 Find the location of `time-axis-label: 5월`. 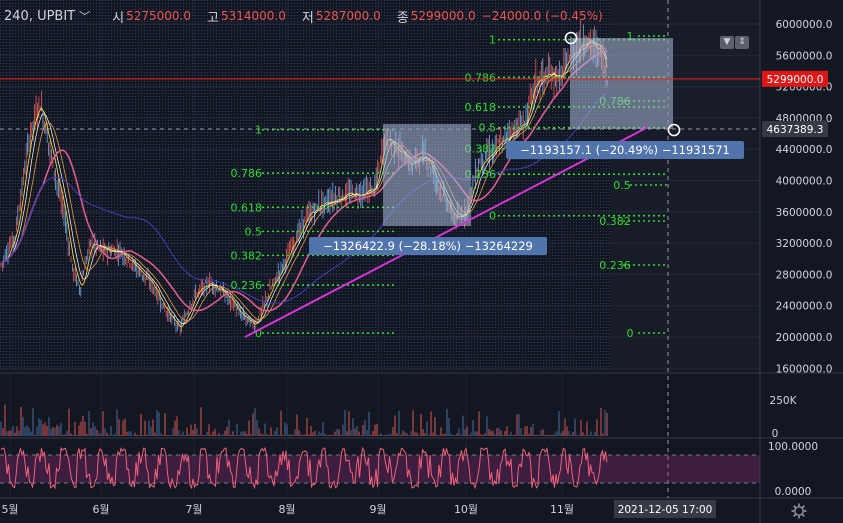

time-axis-label: 5월 is located at coordinates (9, 509).